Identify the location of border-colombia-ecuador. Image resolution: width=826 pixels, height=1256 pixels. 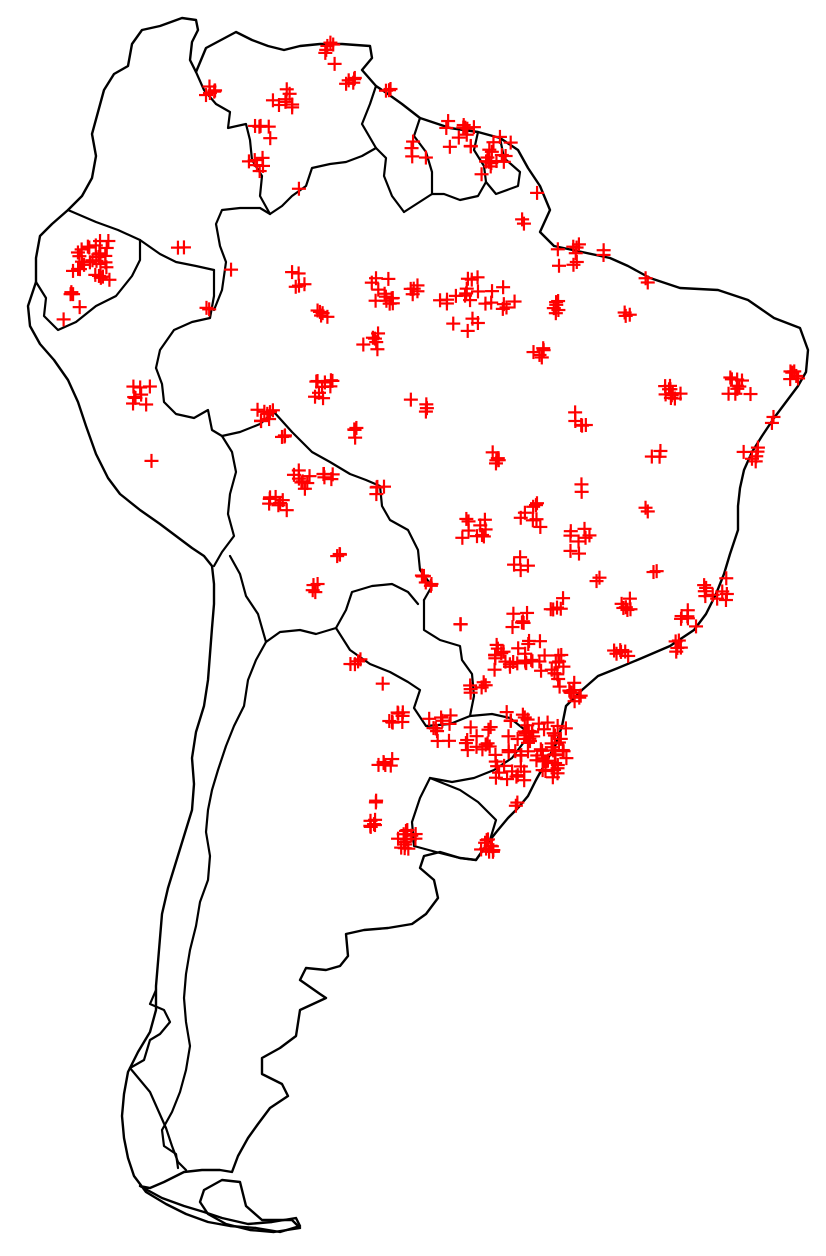
(141, 240).